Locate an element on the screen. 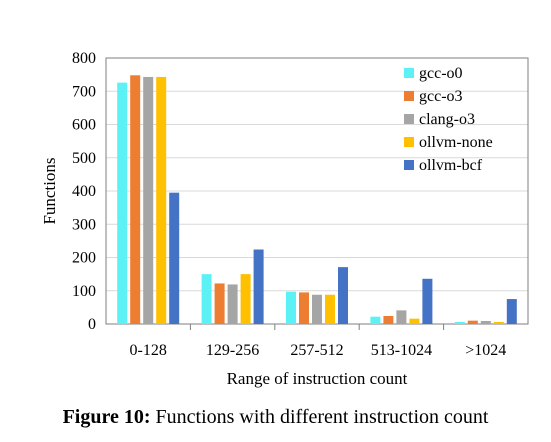  legend-swatch-gcc-o0 is located at coordinates (409, 73).